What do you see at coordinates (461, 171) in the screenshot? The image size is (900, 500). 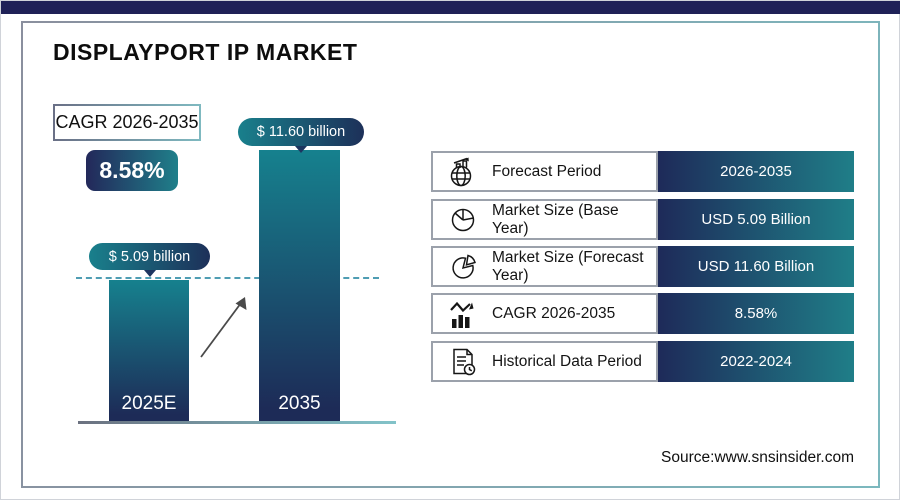 I see `globe-growth-icon` at bounding box center [461, 171].